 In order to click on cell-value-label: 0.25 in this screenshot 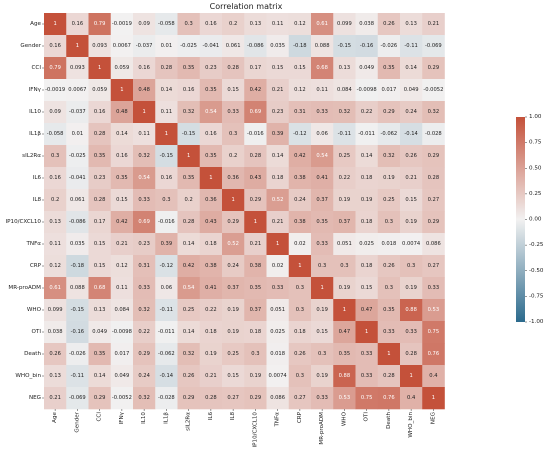, I will do `click(389, 200)`.